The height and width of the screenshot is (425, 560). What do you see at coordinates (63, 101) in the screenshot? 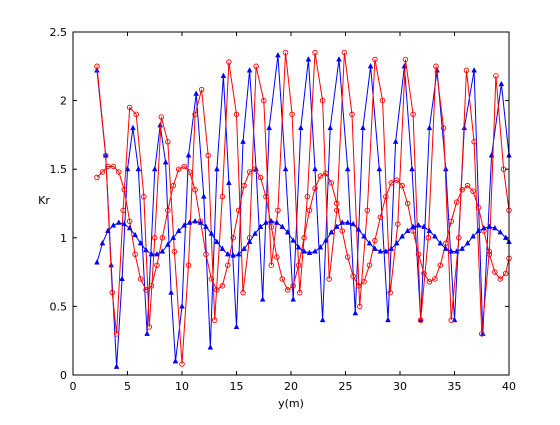
I see `y-tick-label: 2` at bounding box center [63, 101].